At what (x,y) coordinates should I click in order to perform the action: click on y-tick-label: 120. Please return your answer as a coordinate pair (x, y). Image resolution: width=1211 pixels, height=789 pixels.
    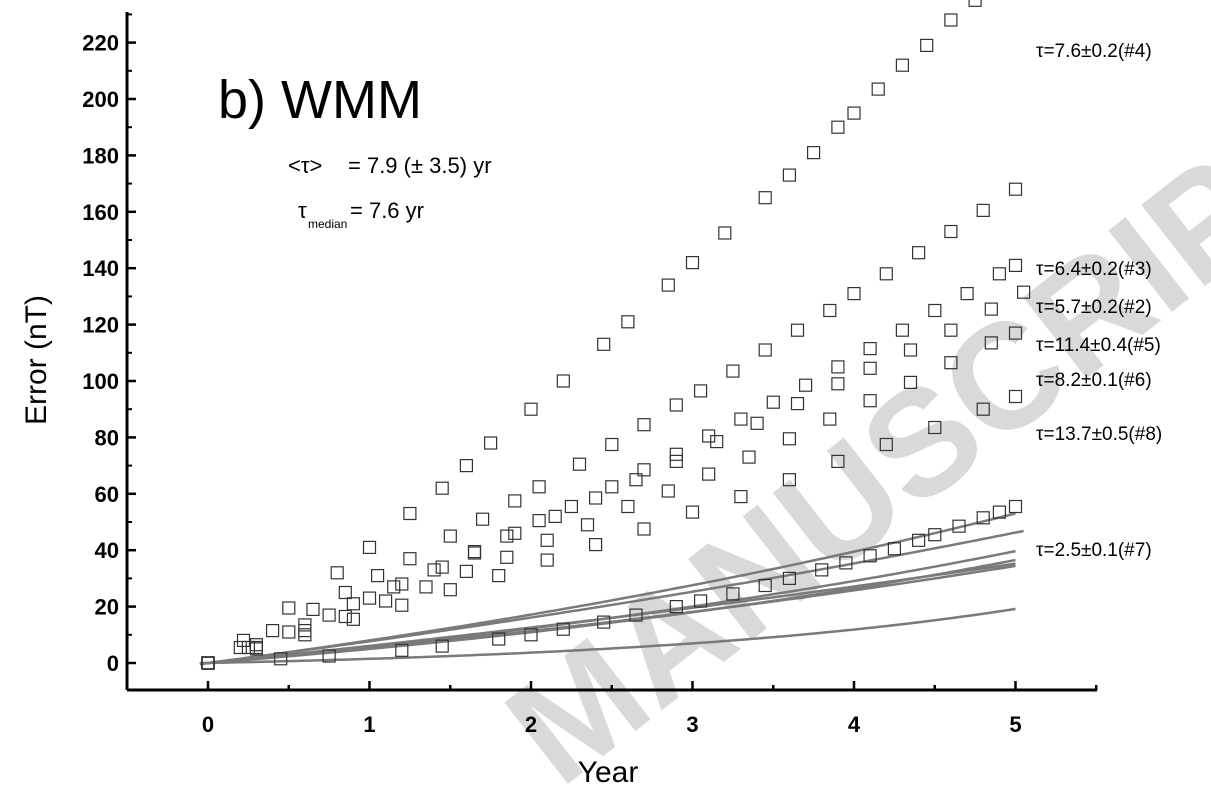
    Looking at the image, I should click on (100, 325).